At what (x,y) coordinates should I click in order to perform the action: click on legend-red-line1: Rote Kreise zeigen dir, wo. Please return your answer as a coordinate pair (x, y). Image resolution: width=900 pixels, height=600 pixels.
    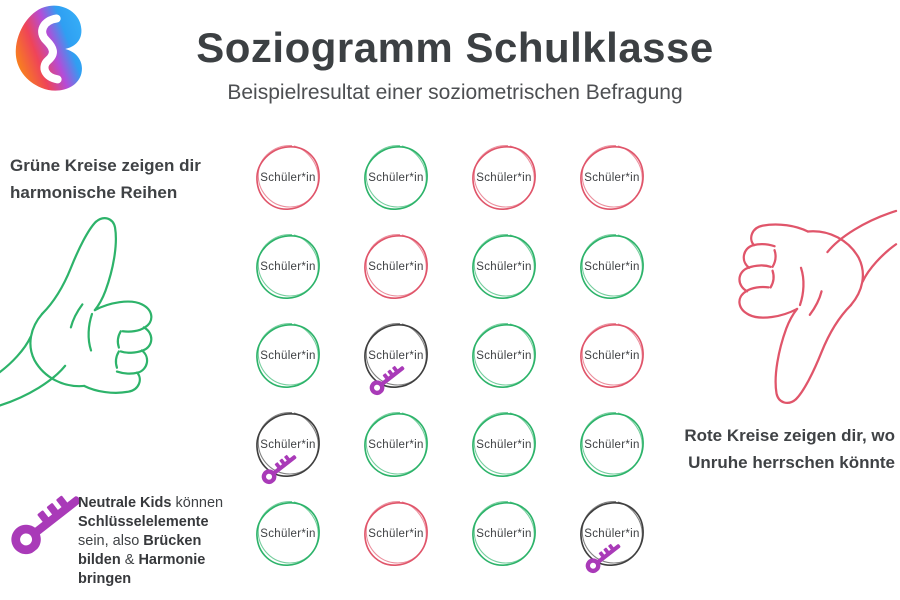
    Looking at the image, I should click on (789, 435).